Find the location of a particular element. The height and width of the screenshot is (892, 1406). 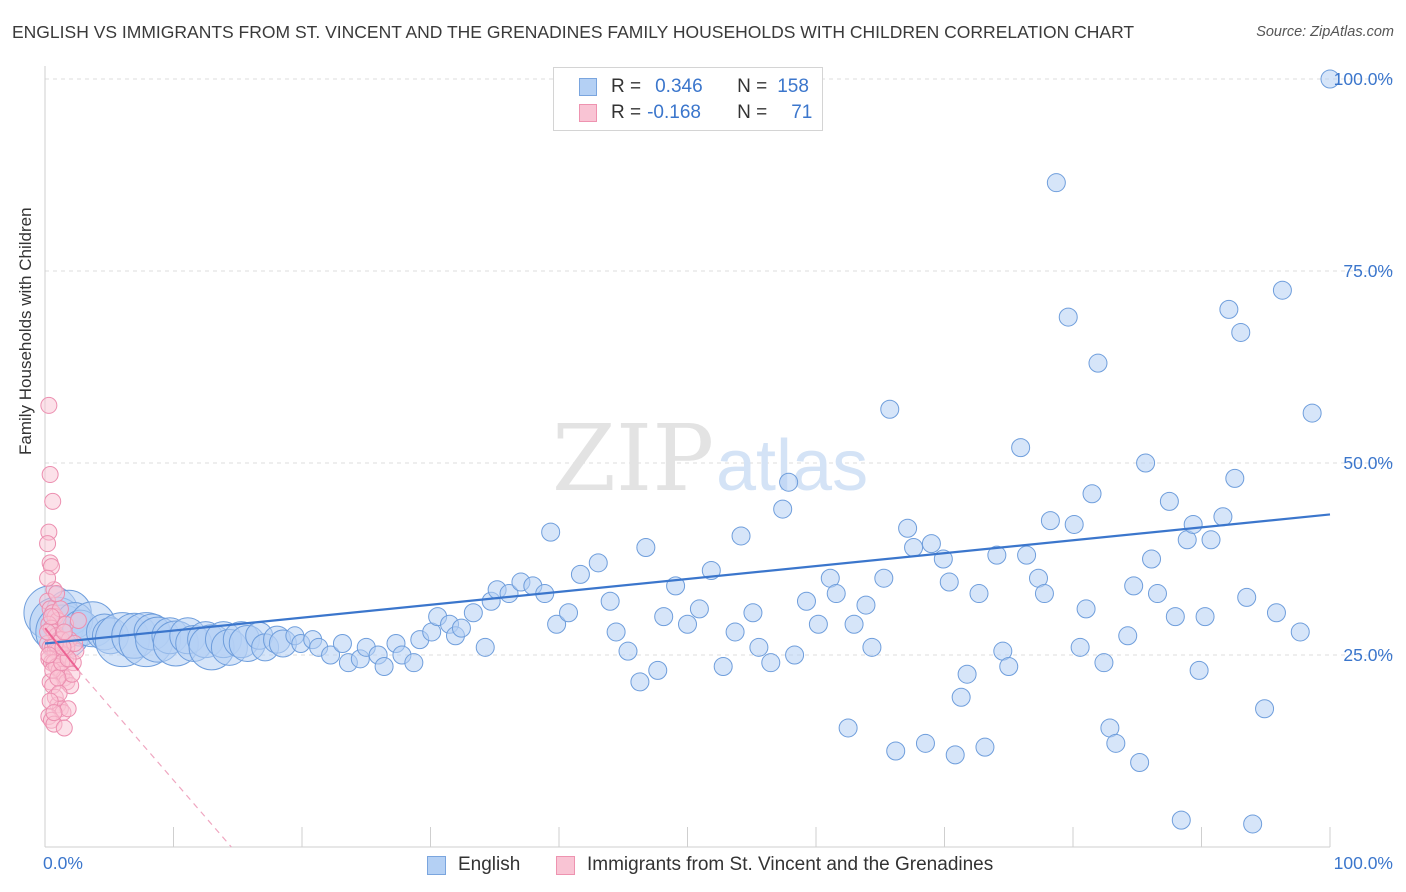

y-tick-label: 50.0% is located at coordinates (1368, 463).